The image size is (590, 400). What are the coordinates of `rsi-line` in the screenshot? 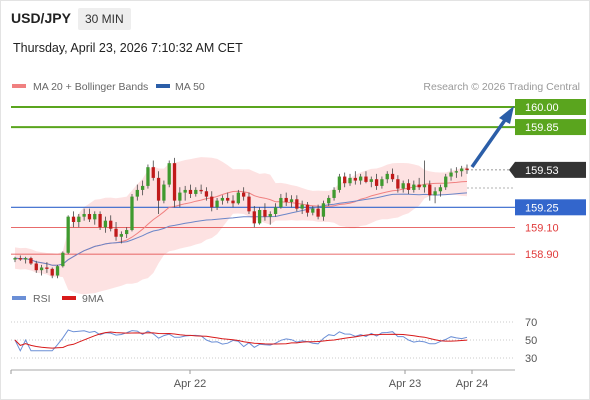 It's located at (241, 340).